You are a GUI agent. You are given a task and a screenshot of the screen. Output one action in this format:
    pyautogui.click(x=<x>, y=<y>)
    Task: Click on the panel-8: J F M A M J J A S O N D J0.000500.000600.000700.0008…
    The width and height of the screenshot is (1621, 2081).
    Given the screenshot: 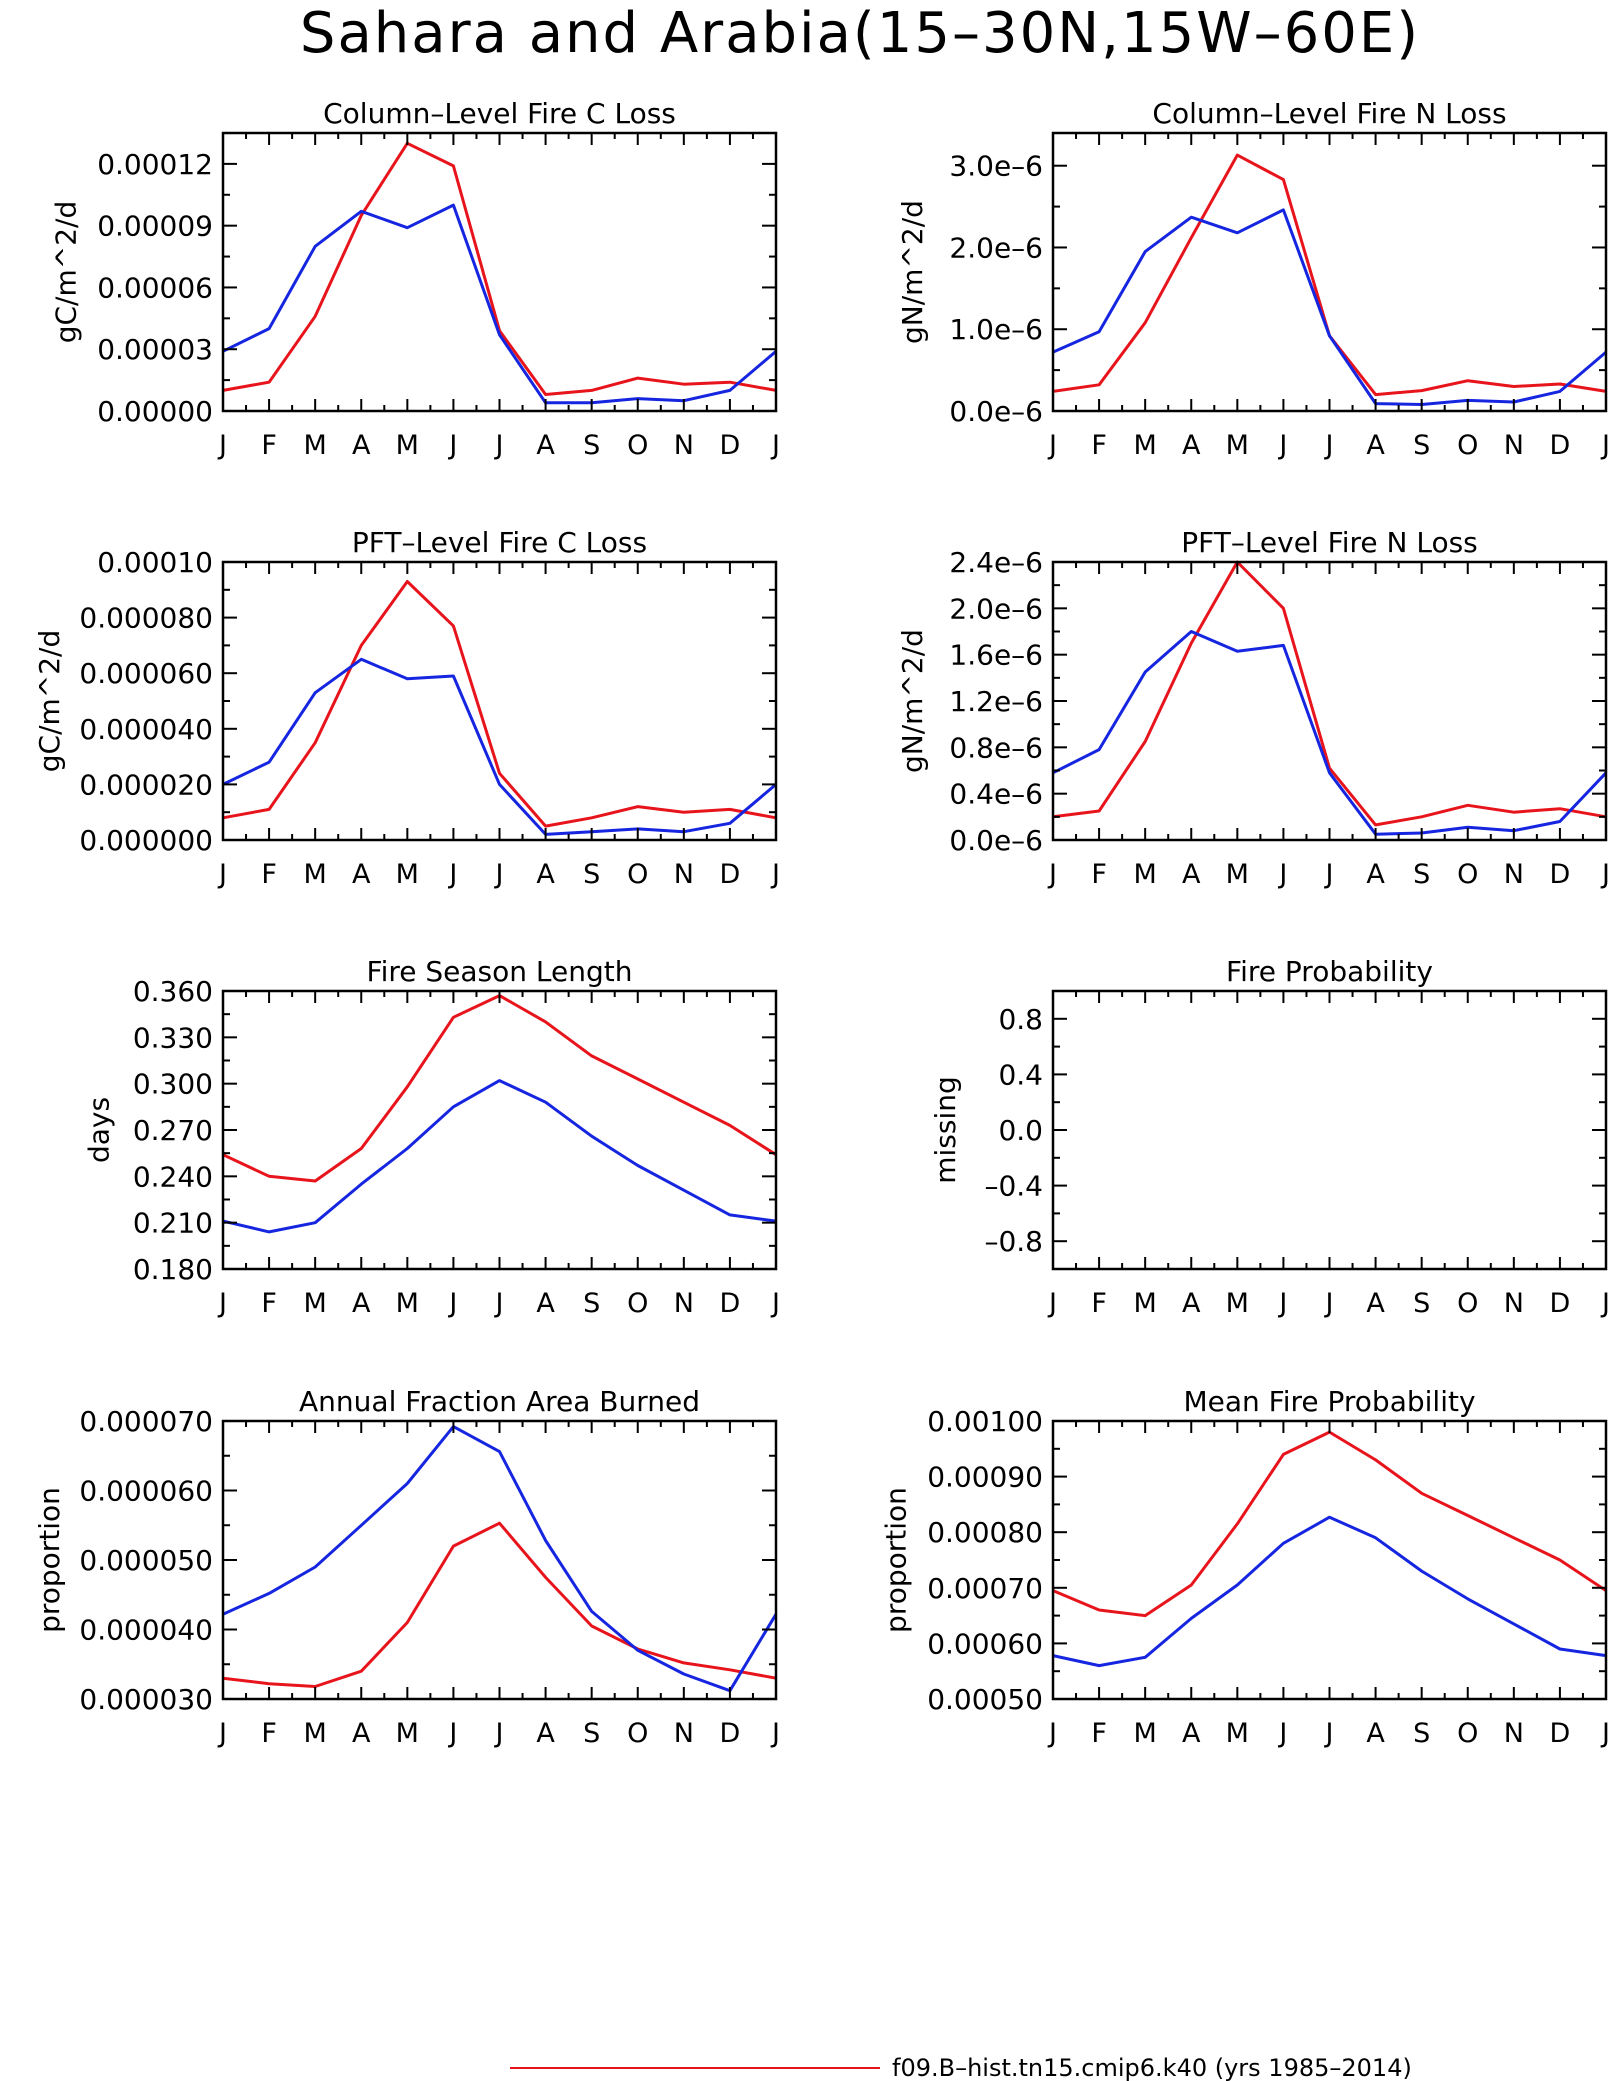 What is the action you would take?
    pyautogui.click(x=1245, y=1567)
    